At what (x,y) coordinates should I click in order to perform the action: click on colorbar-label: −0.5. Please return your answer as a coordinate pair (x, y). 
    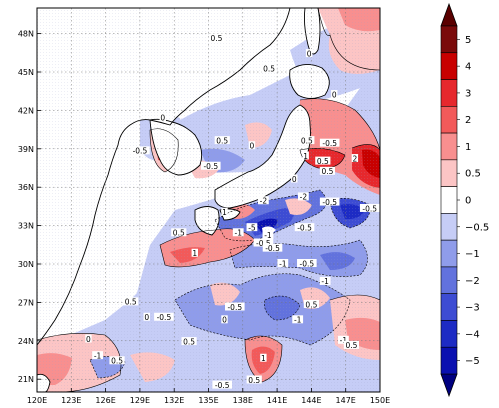
    Looking at the image, I should click on (477, 227).